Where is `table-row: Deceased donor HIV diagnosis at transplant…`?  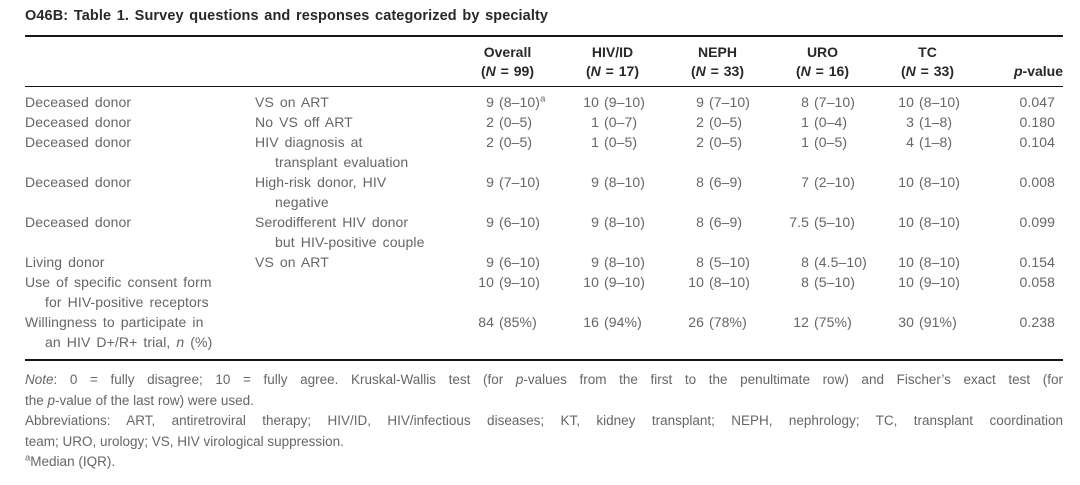 table-row: Deceased donor HIV diagnosis at transplant… is located at coordinates (544, 152).